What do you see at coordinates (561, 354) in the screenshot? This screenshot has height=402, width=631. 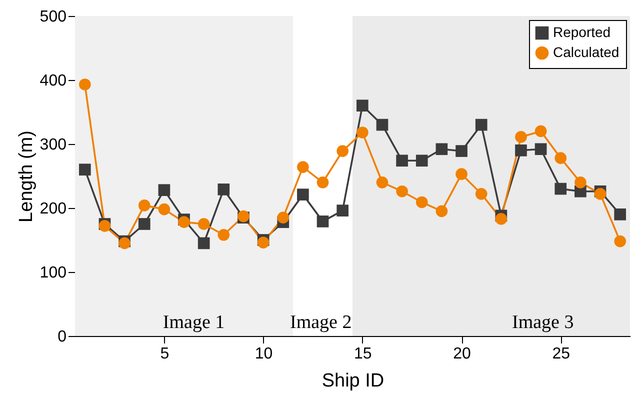 I see `x-tick-label: 25` at bounding box center [561, 354].